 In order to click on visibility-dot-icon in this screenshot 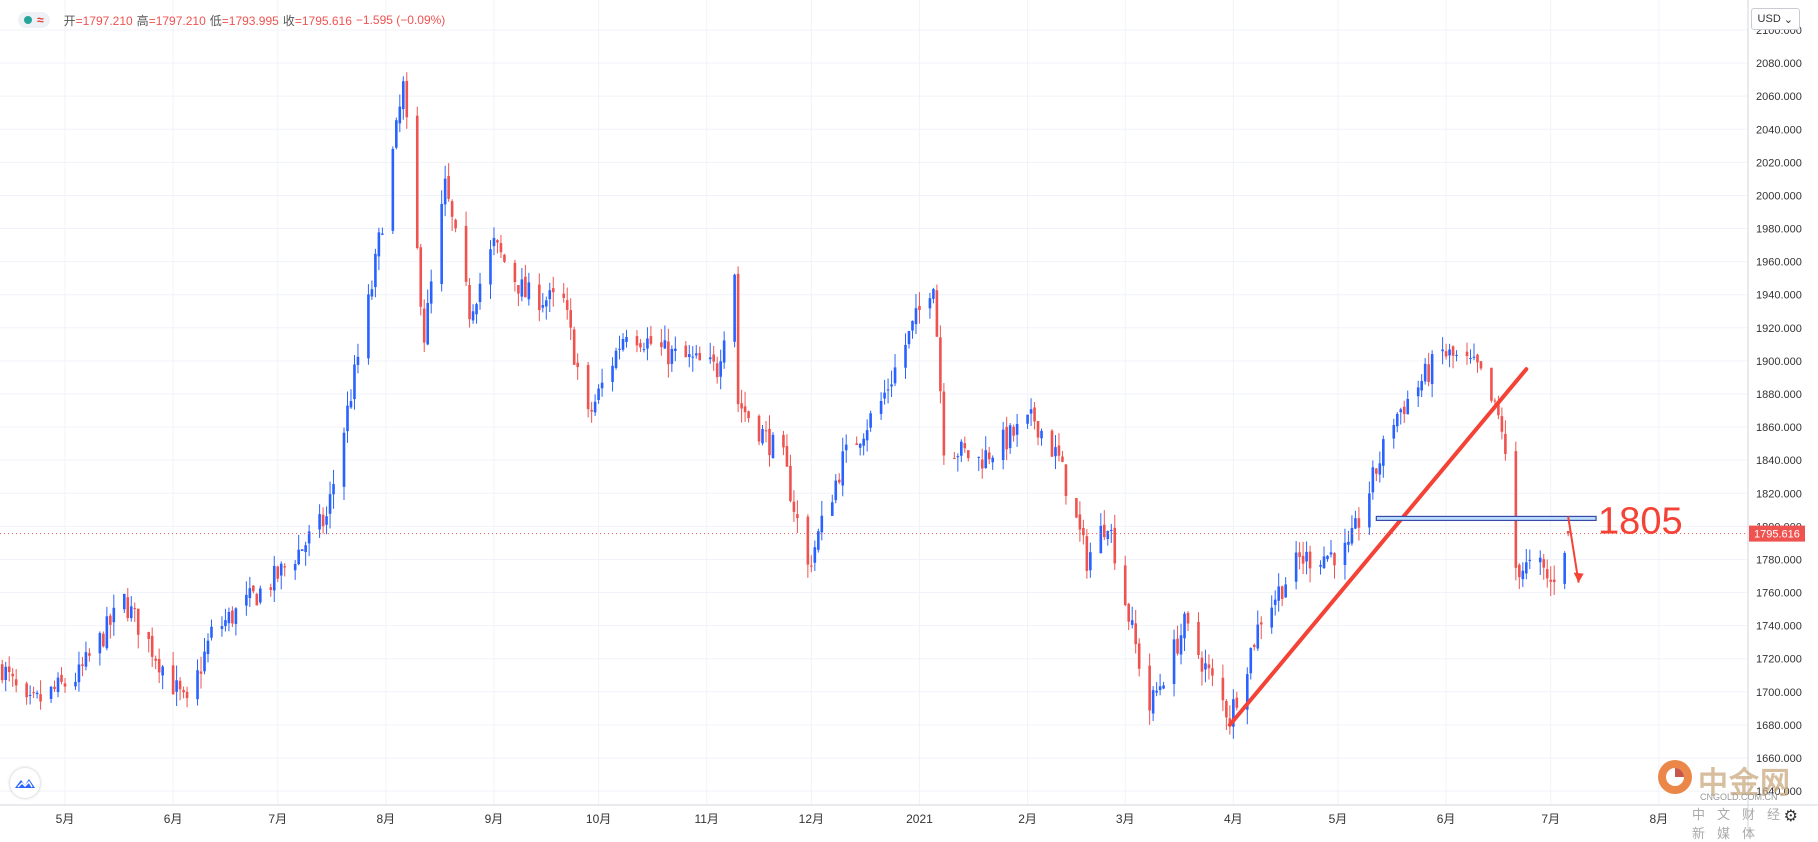, I will do `click(28, 20)`.